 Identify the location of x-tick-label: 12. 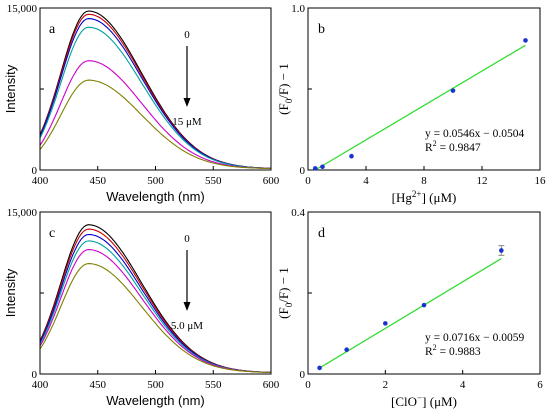
(482, 181).